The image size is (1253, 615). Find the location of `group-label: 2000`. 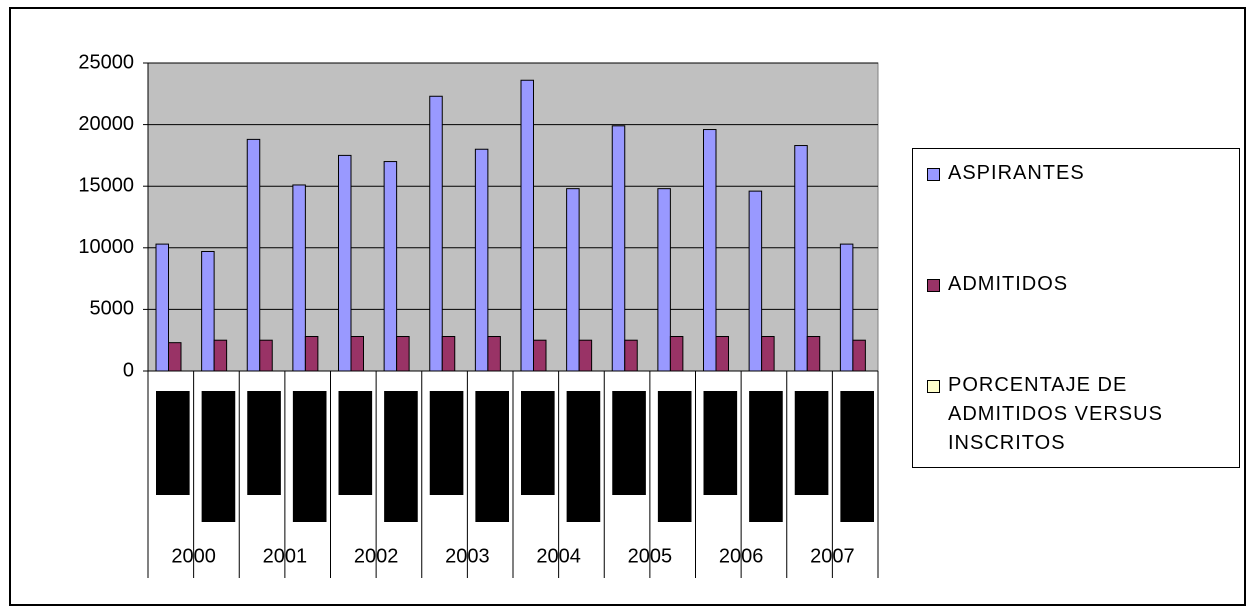

group-label: 2000 is located at coordinates (193, 556).